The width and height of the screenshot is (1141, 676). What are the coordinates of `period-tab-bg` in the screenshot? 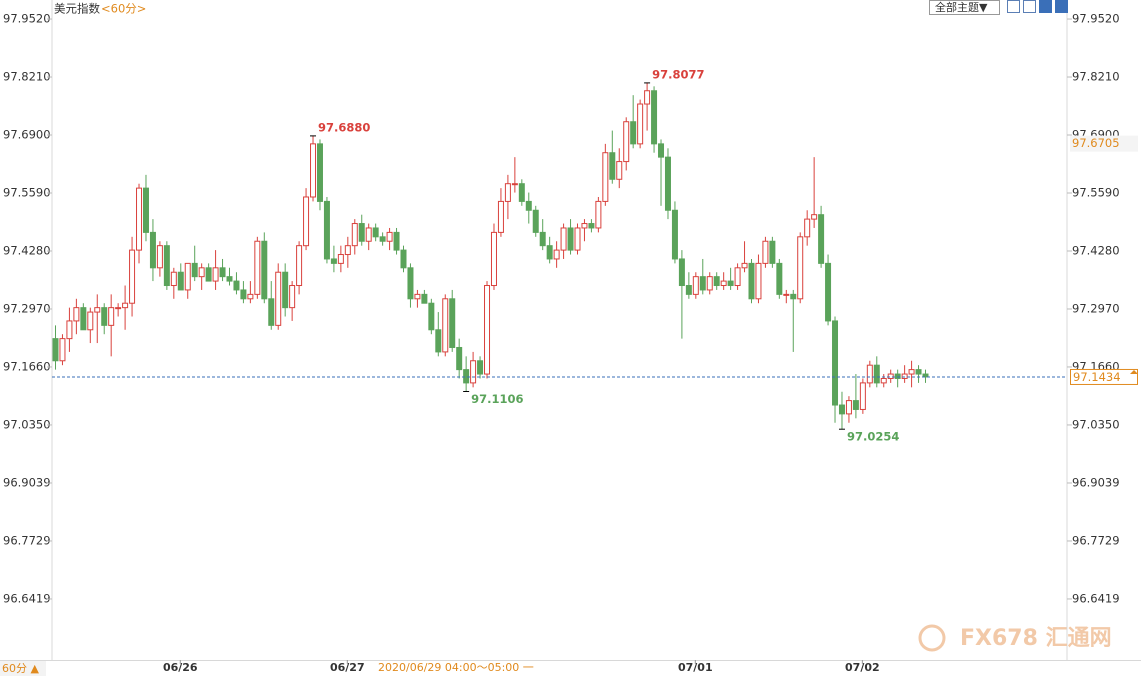 It's located at (23, 668).